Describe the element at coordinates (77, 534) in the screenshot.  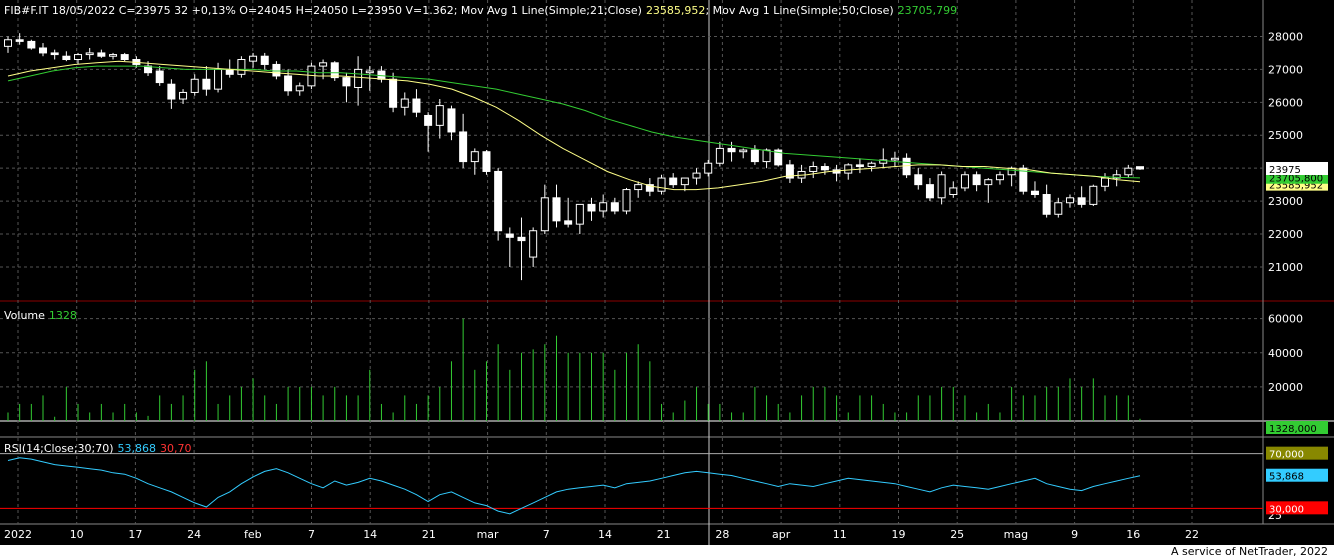
I see `x-tick-label: 10` at that location.